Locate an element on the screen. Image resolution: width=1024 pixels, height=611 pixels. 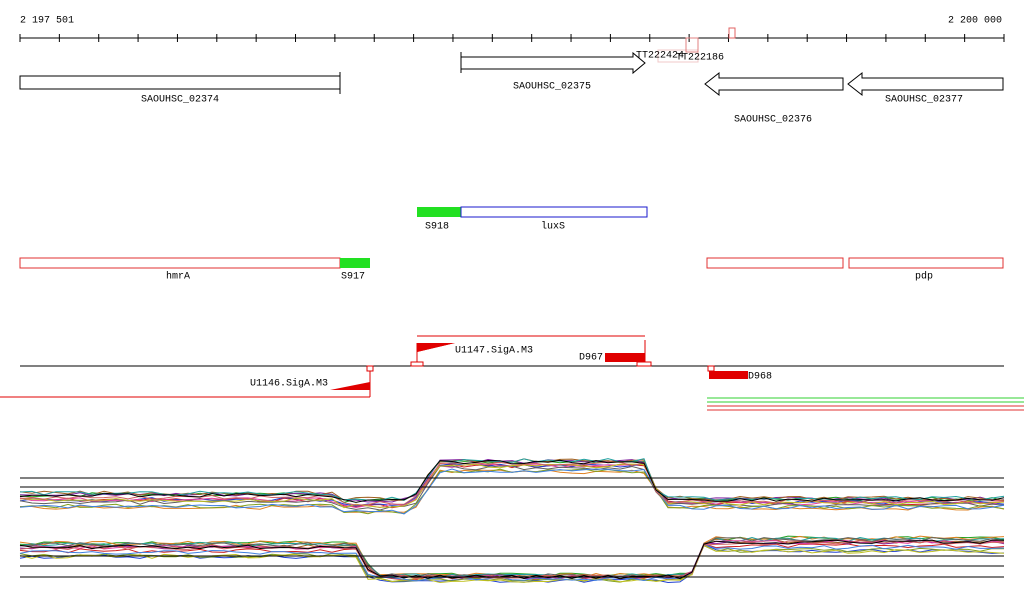
feature-label: S918 is located at coordinates (437, 227).